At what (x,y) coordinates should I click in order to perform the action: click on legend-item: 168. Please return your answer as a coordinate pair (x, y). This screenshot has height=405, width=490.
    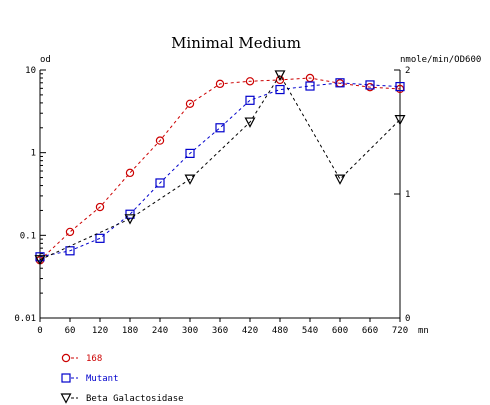
    Looking at the image, I should click on (81, 358).